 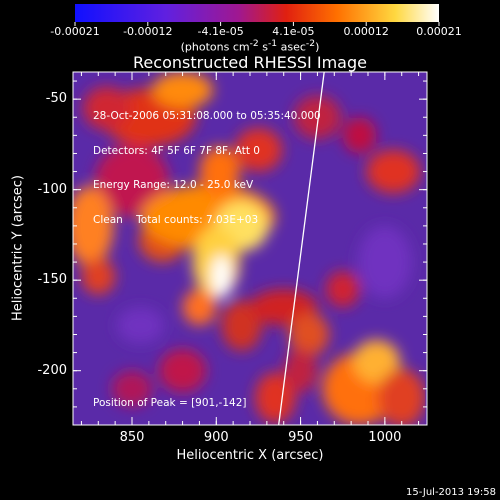 I want to click on annotation-line-detectors: Detectors: 4F 5F 6F 7F 8F, Att 0, so click(x=176, y=150).